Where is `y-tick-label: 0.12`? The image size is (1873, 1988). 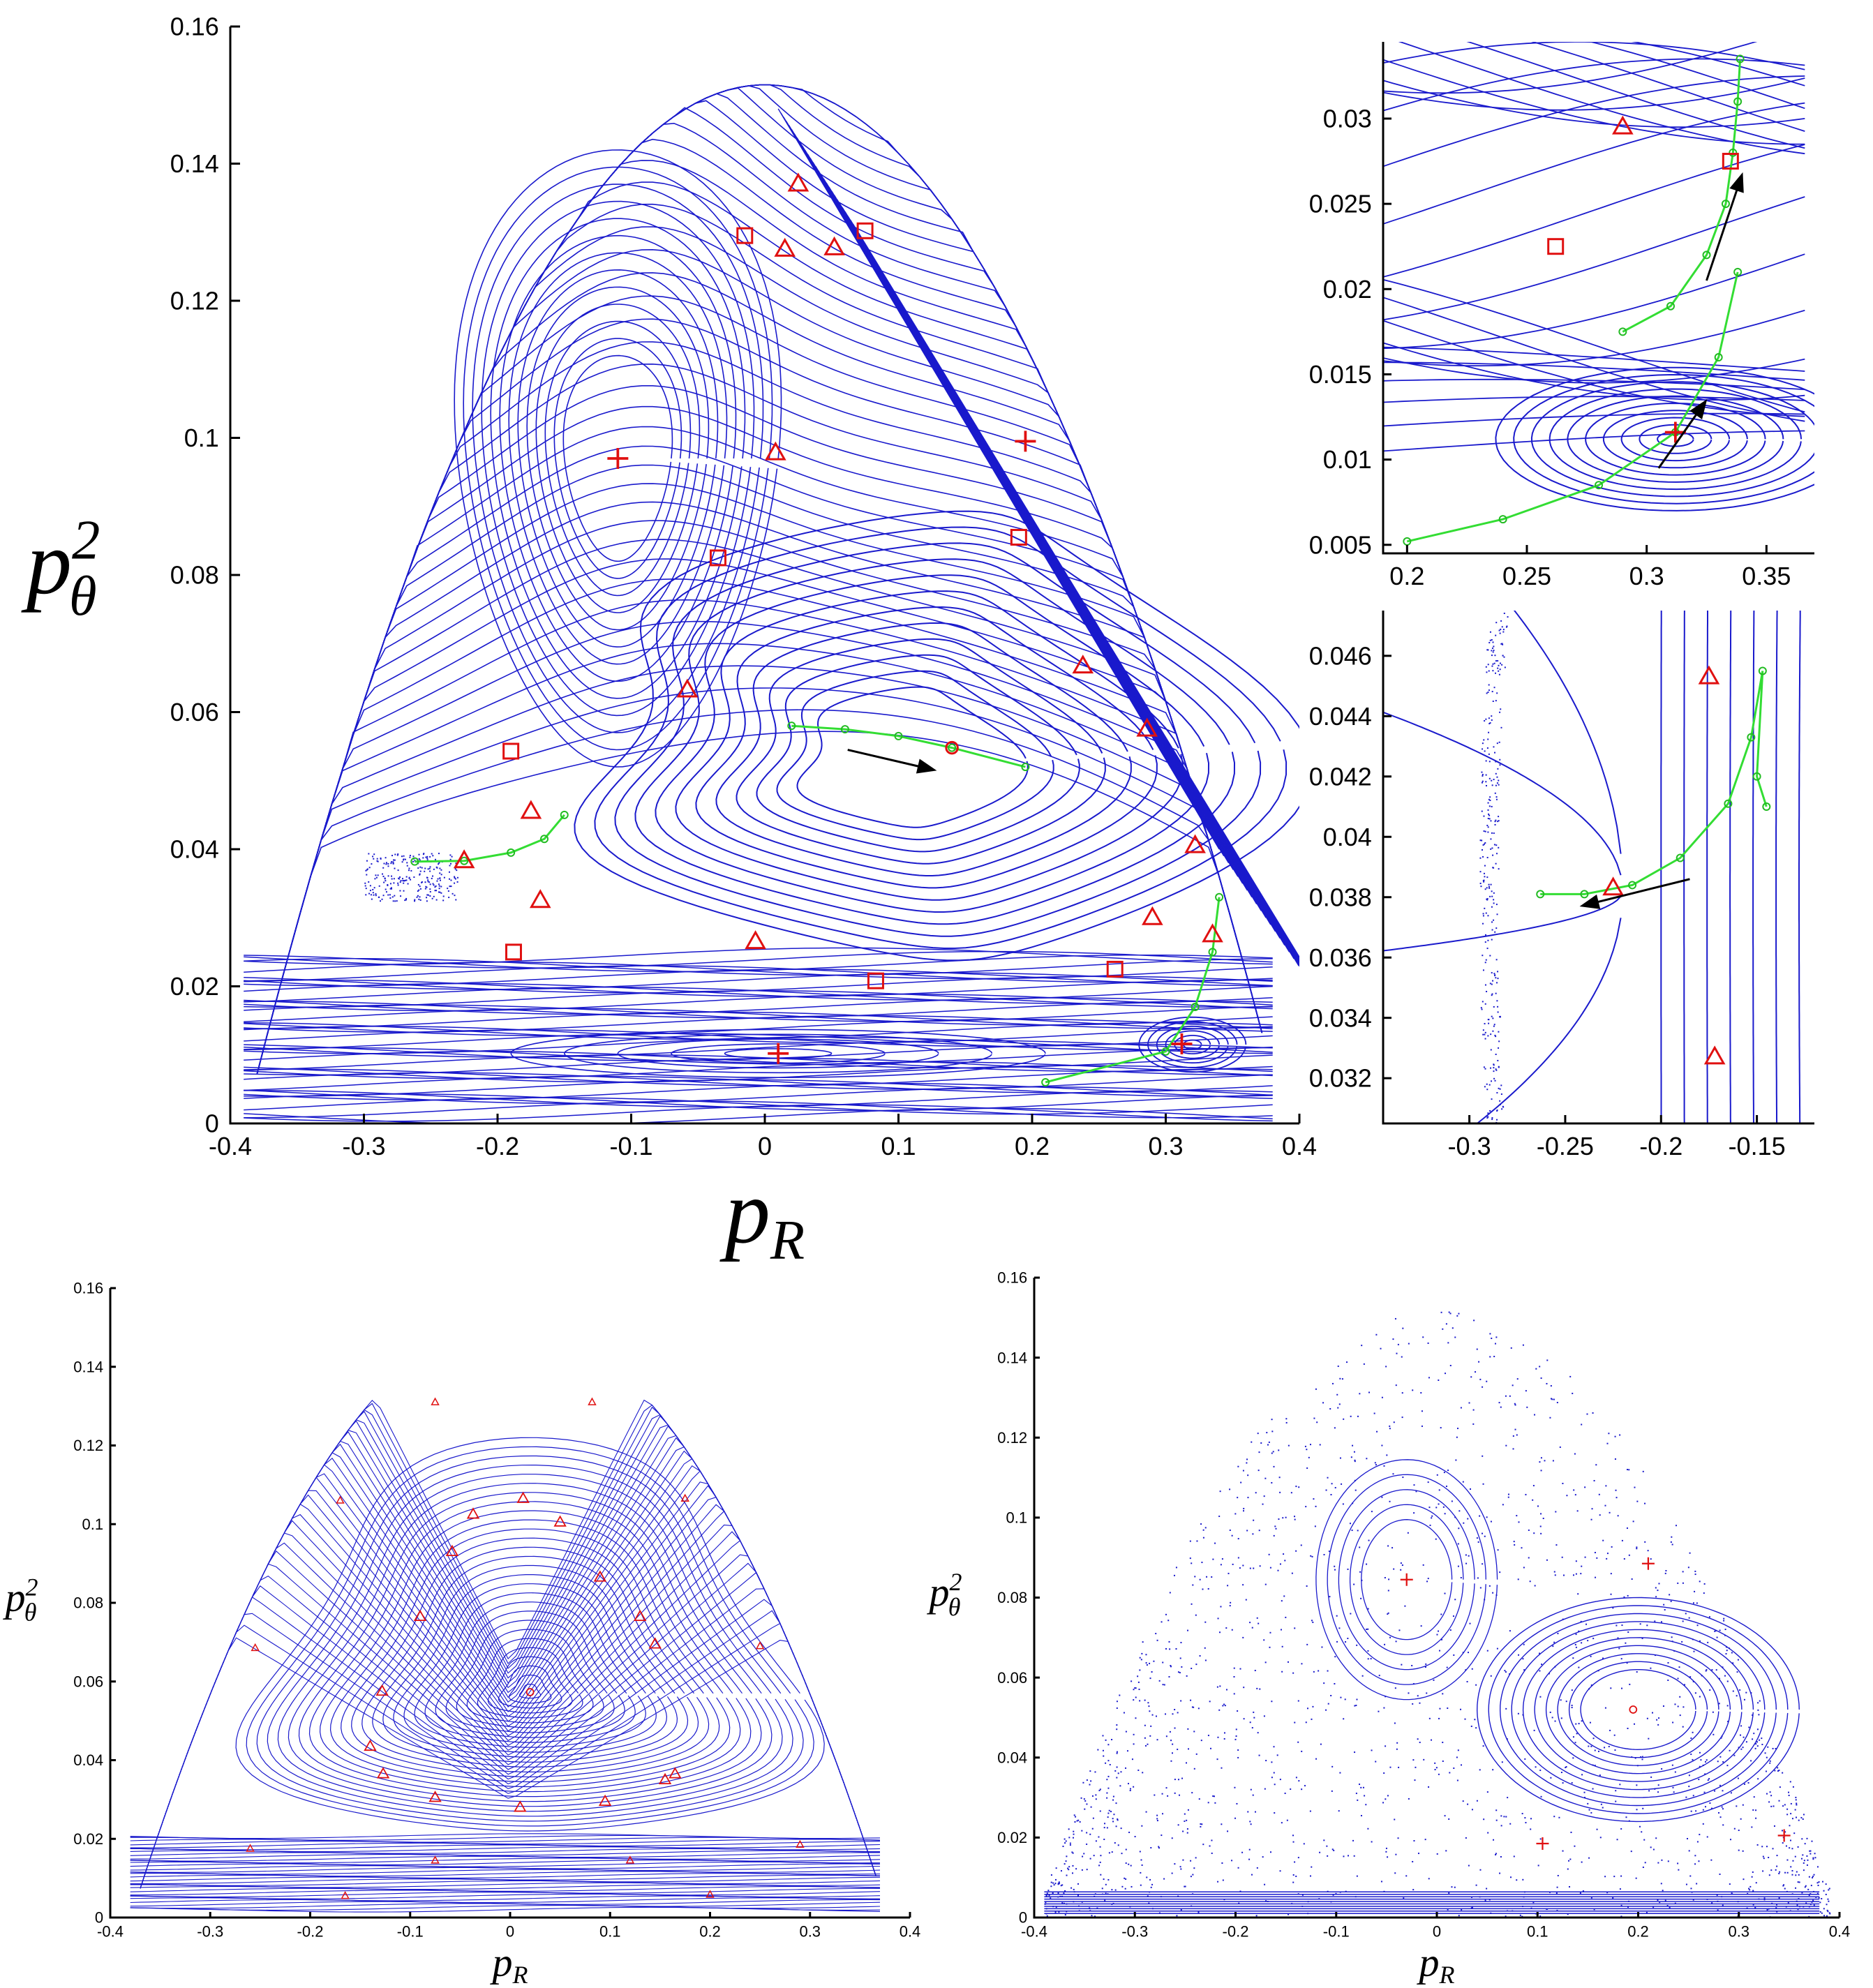
y-tick-label: 0.12 is located at coordinates (194, 301).